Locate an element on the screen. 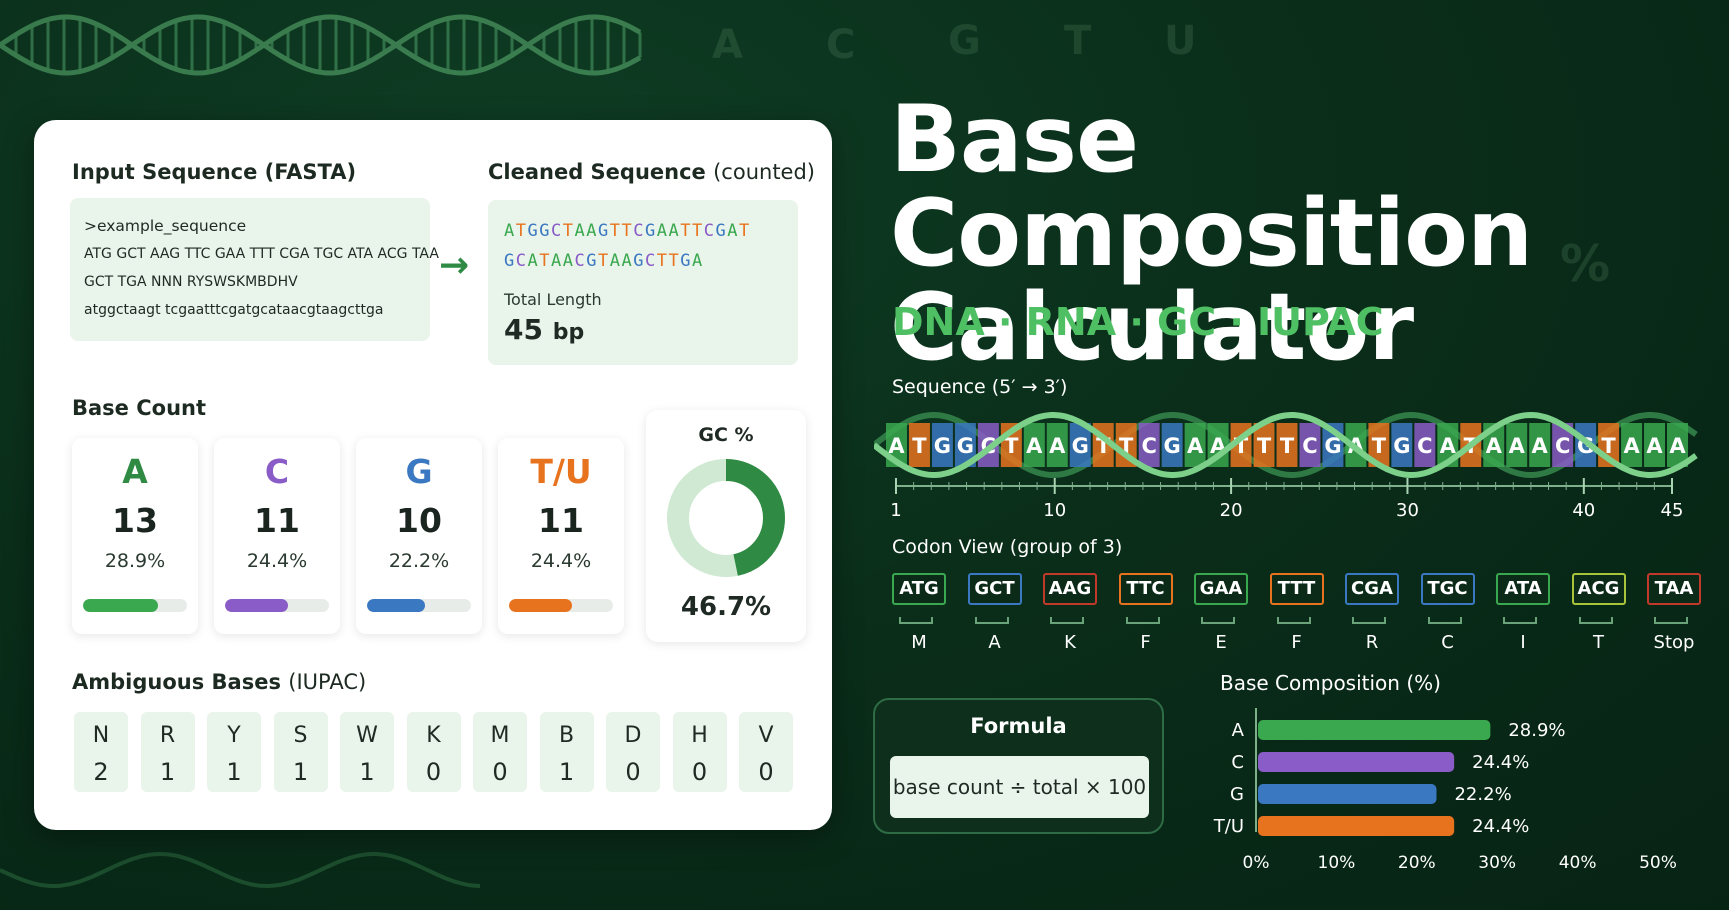  amino-acid-label: M is located at coordinates (919, 642).